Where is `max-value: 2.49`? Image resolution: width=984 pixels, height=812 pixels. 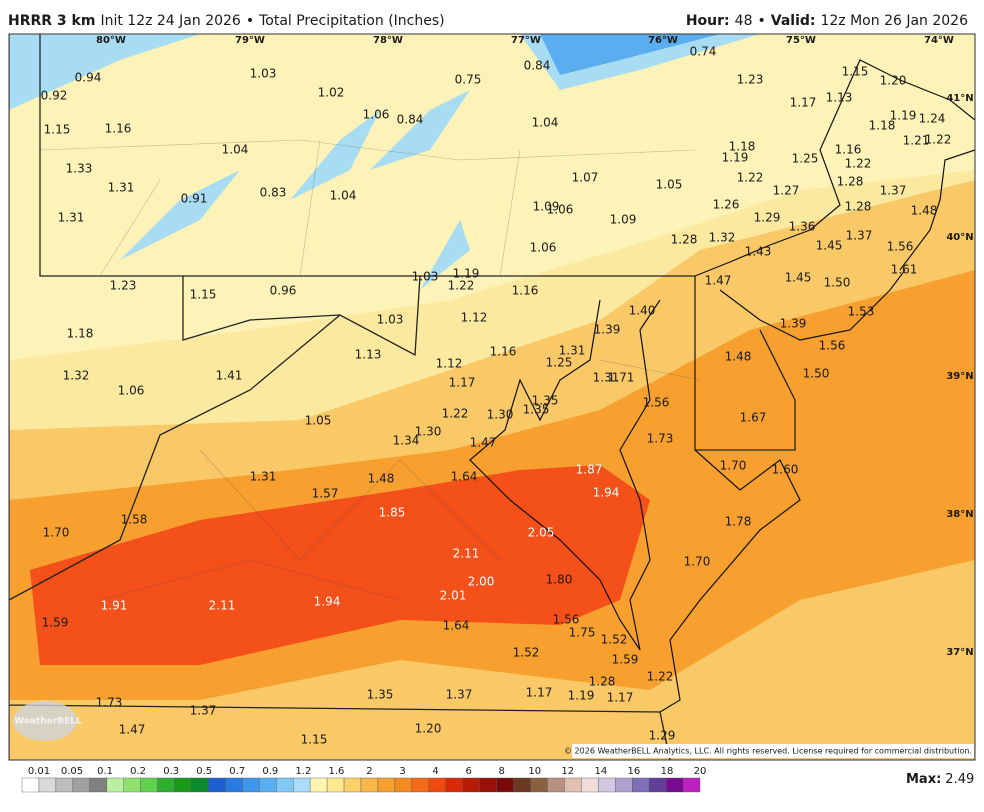 max-value: 2.49 is located at coordinates (959, 779).